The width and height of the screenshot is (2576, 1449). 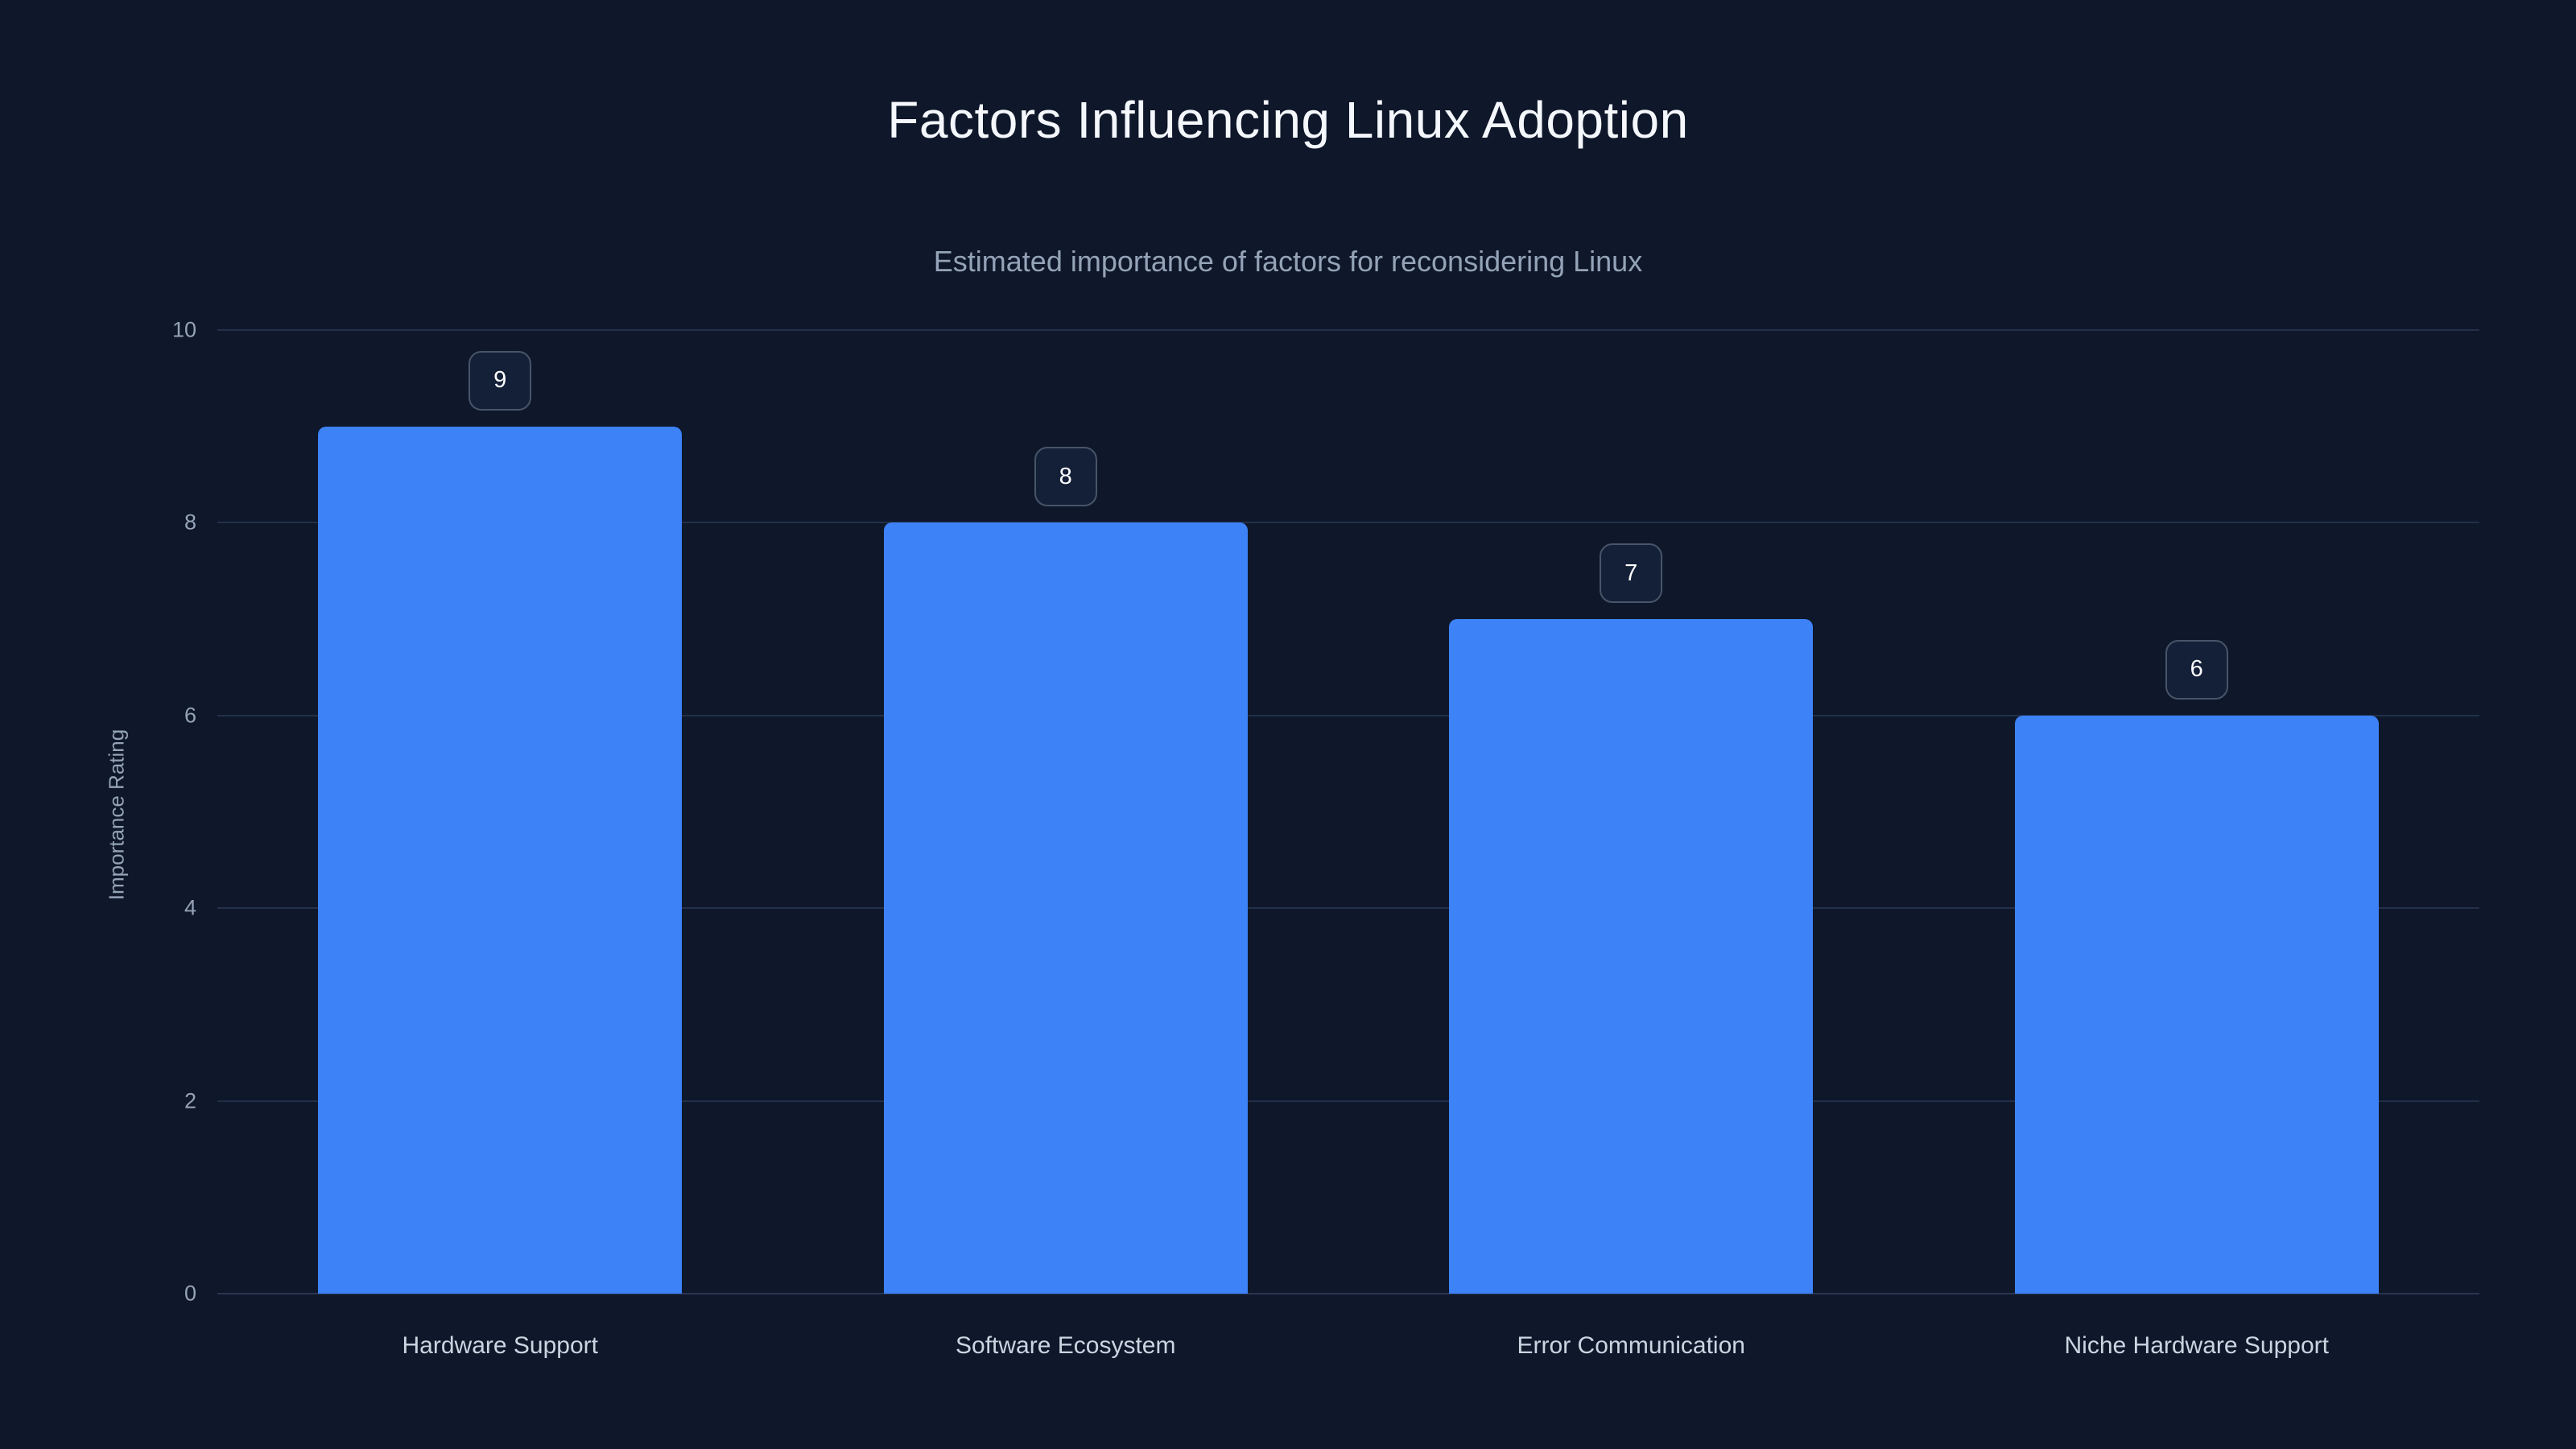 I want to click on value-badge-hardware-support: 9, so click(x=500, y=380).